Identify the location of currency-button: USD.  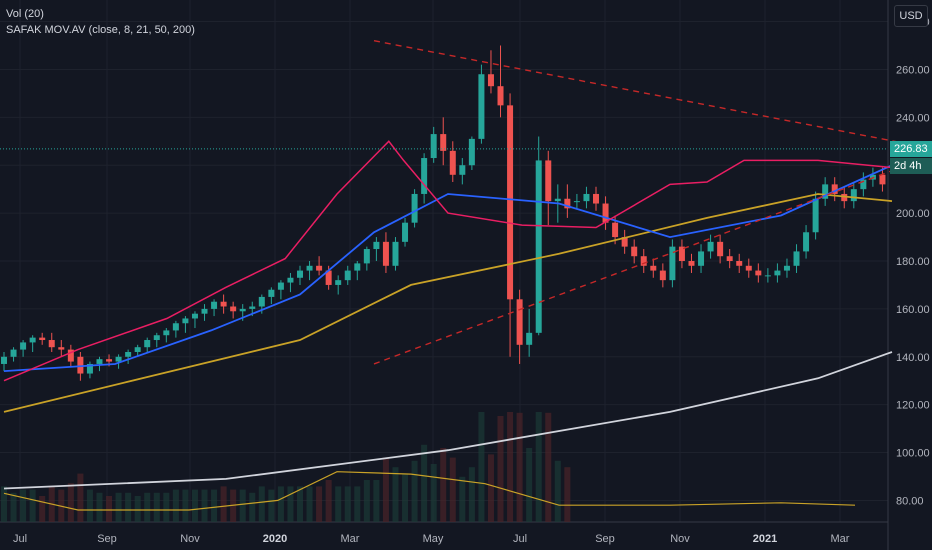
(911, 16).